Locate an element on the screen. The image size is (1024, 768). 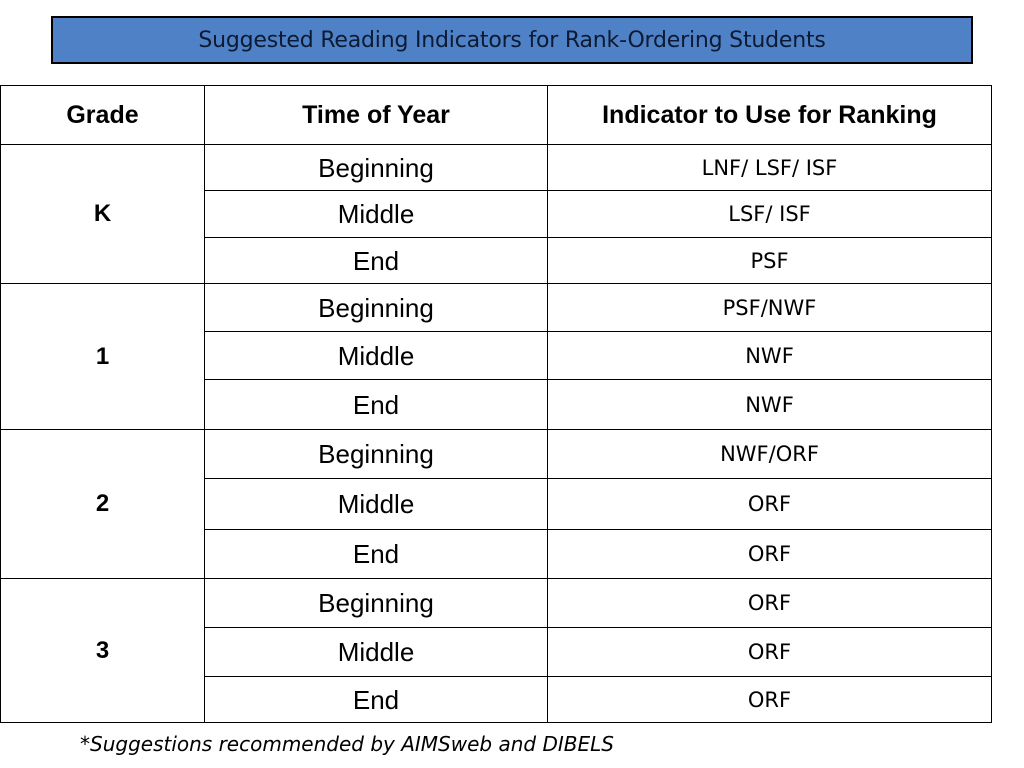
header-time-of-year: Time of Year is located at coordinates (376, 115).